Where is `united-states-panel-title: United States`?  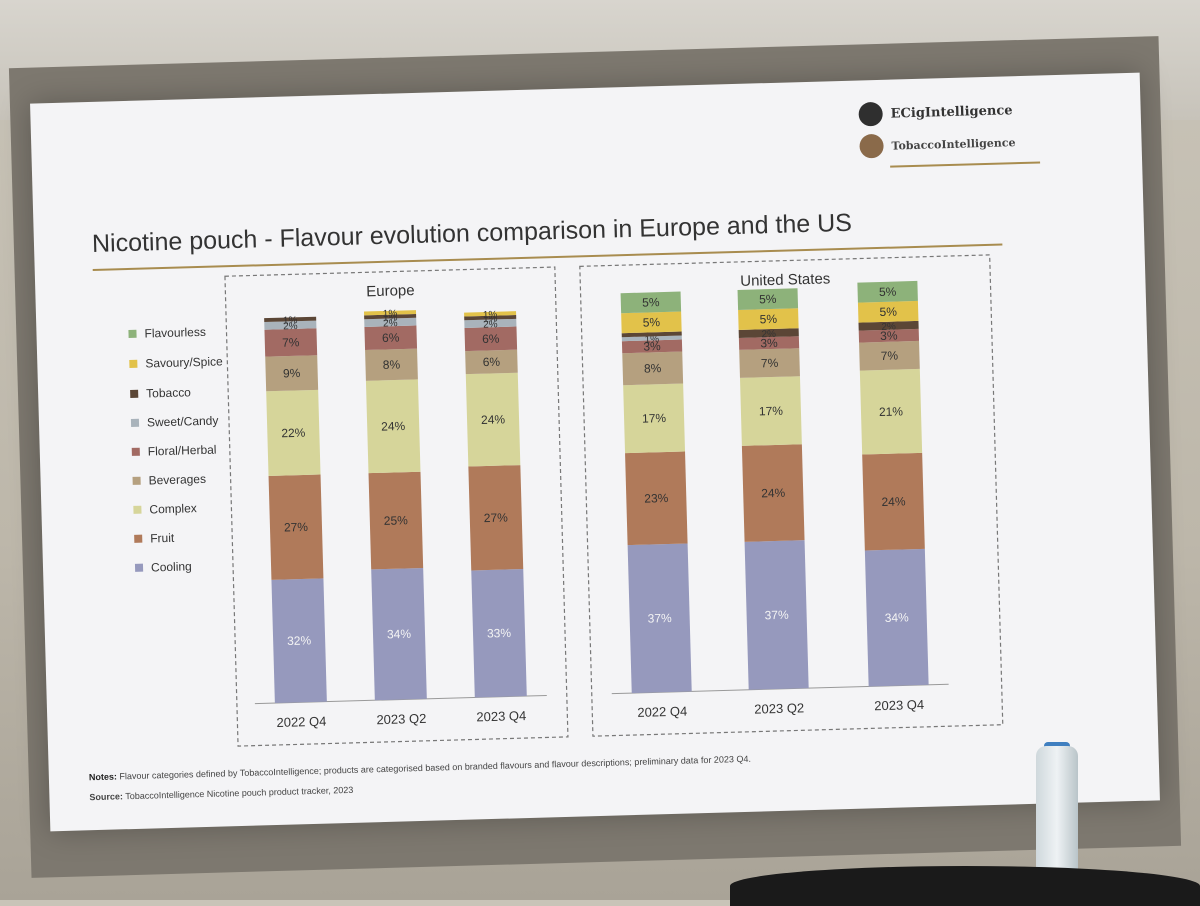 united-states-panel-title: United States is located at coordinates (785, 280).